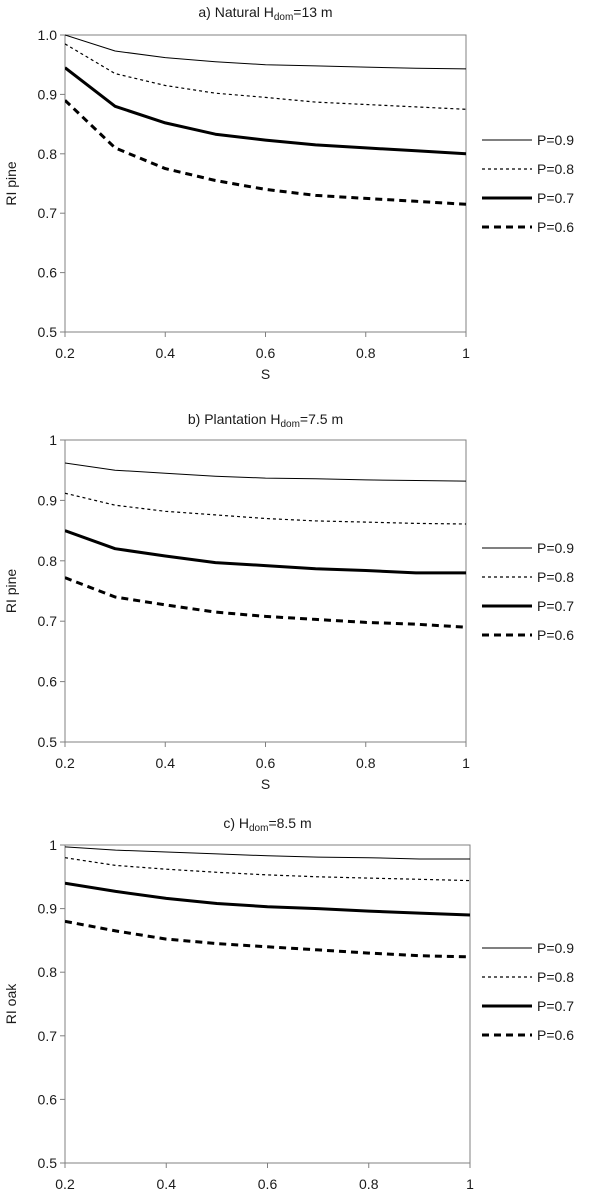 The width and height of the screenshot is (600, 1198). What do you see at coordinates (265, 420) in the screenshot?
I see `chart-title: b) Plantation Hdom=7.5 m` at bounding box center [265, 420].